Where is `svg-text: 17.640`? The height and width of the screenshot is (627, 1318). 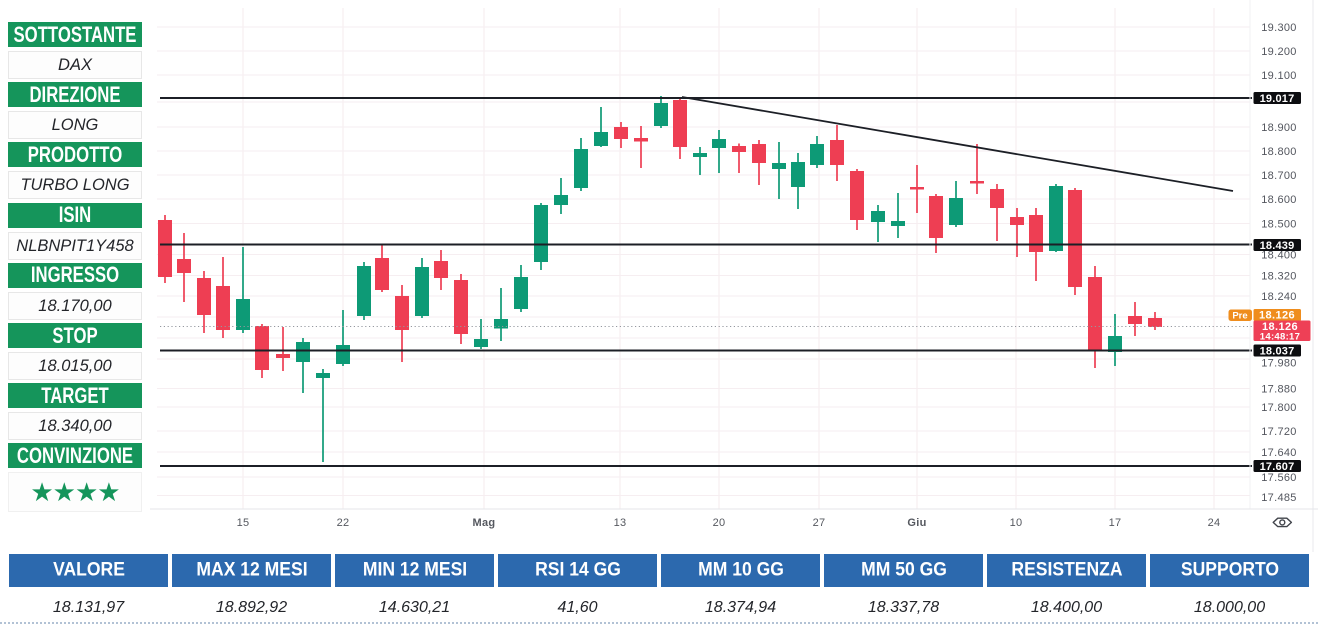
svg-text: 17.640 is located at coordinates (1278, 453).